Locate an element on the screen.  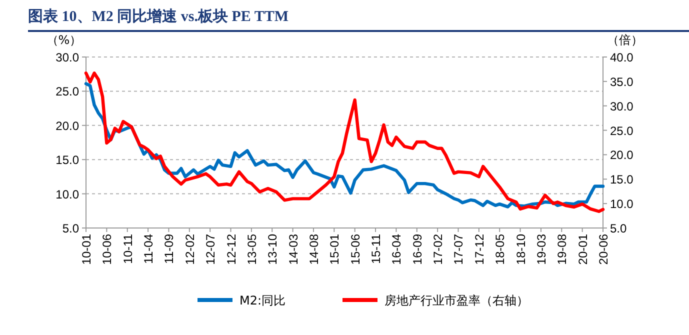
x-tick-label: 16-04 is located at coordinates (397, 249).